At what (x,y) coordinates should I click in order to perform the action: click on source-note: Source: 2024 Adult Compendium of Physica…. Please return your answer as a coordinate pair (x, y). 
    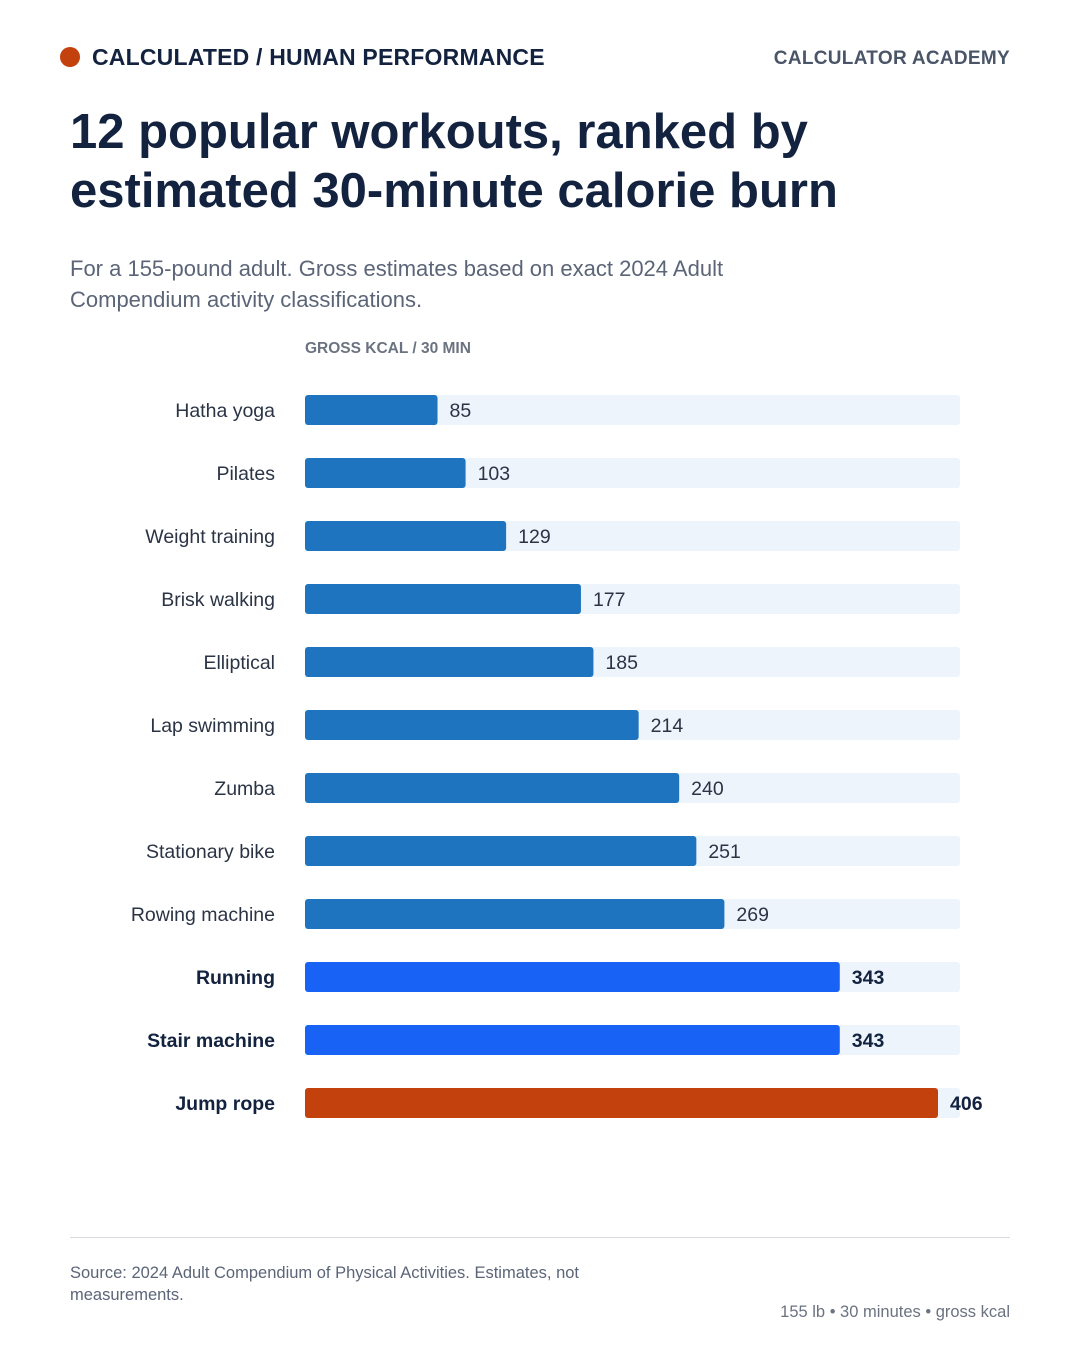
    Looking at the image, I should click on (325, 1284).